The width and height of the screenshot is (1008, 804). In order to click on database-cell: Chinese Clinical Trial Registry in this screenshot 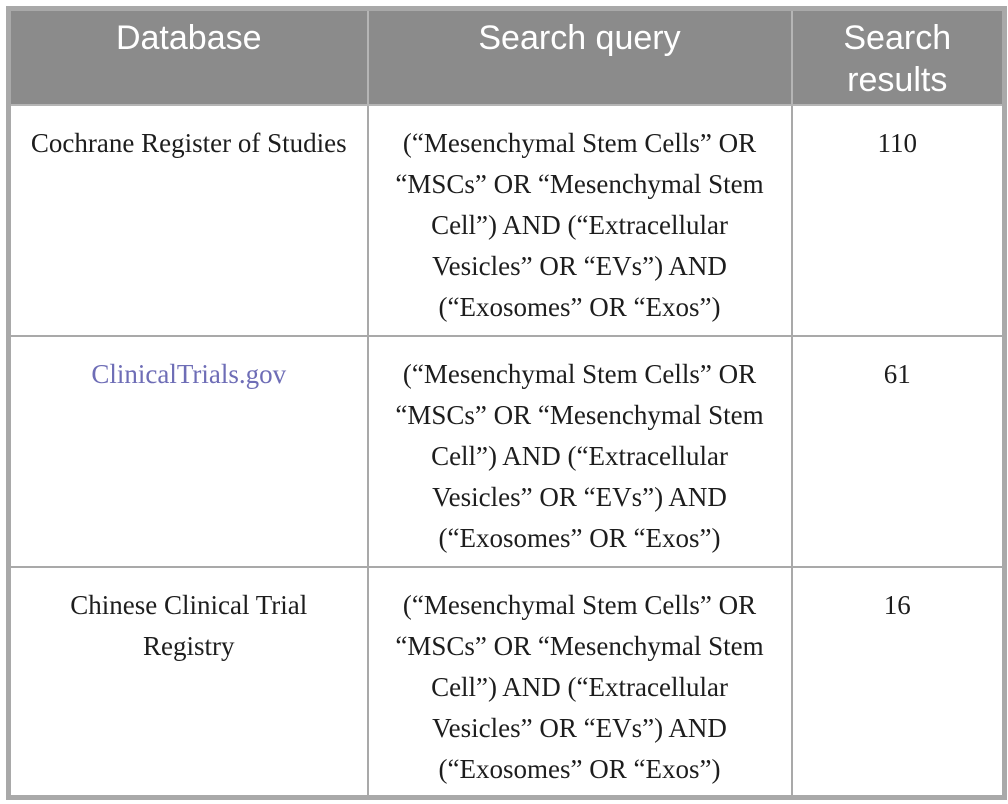, I will do `click(188, 682)`.